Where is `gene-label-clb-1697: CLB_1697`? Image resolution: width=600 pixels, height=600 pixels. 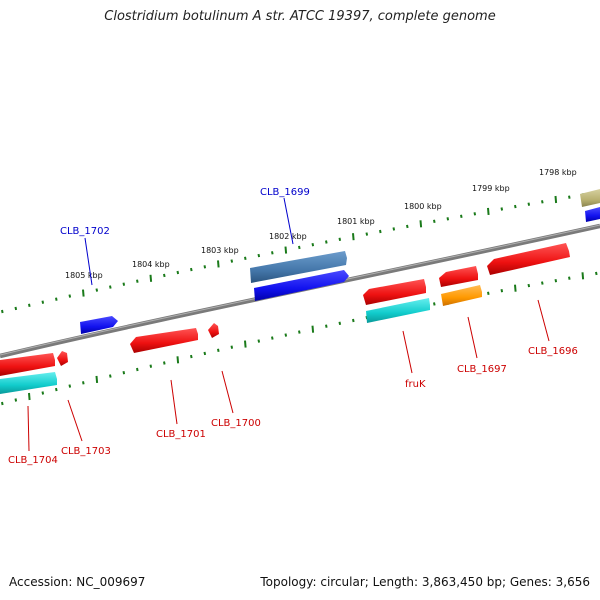
gene-label-clb-1697: CLB_1697 is located at coordinates (482, 369).